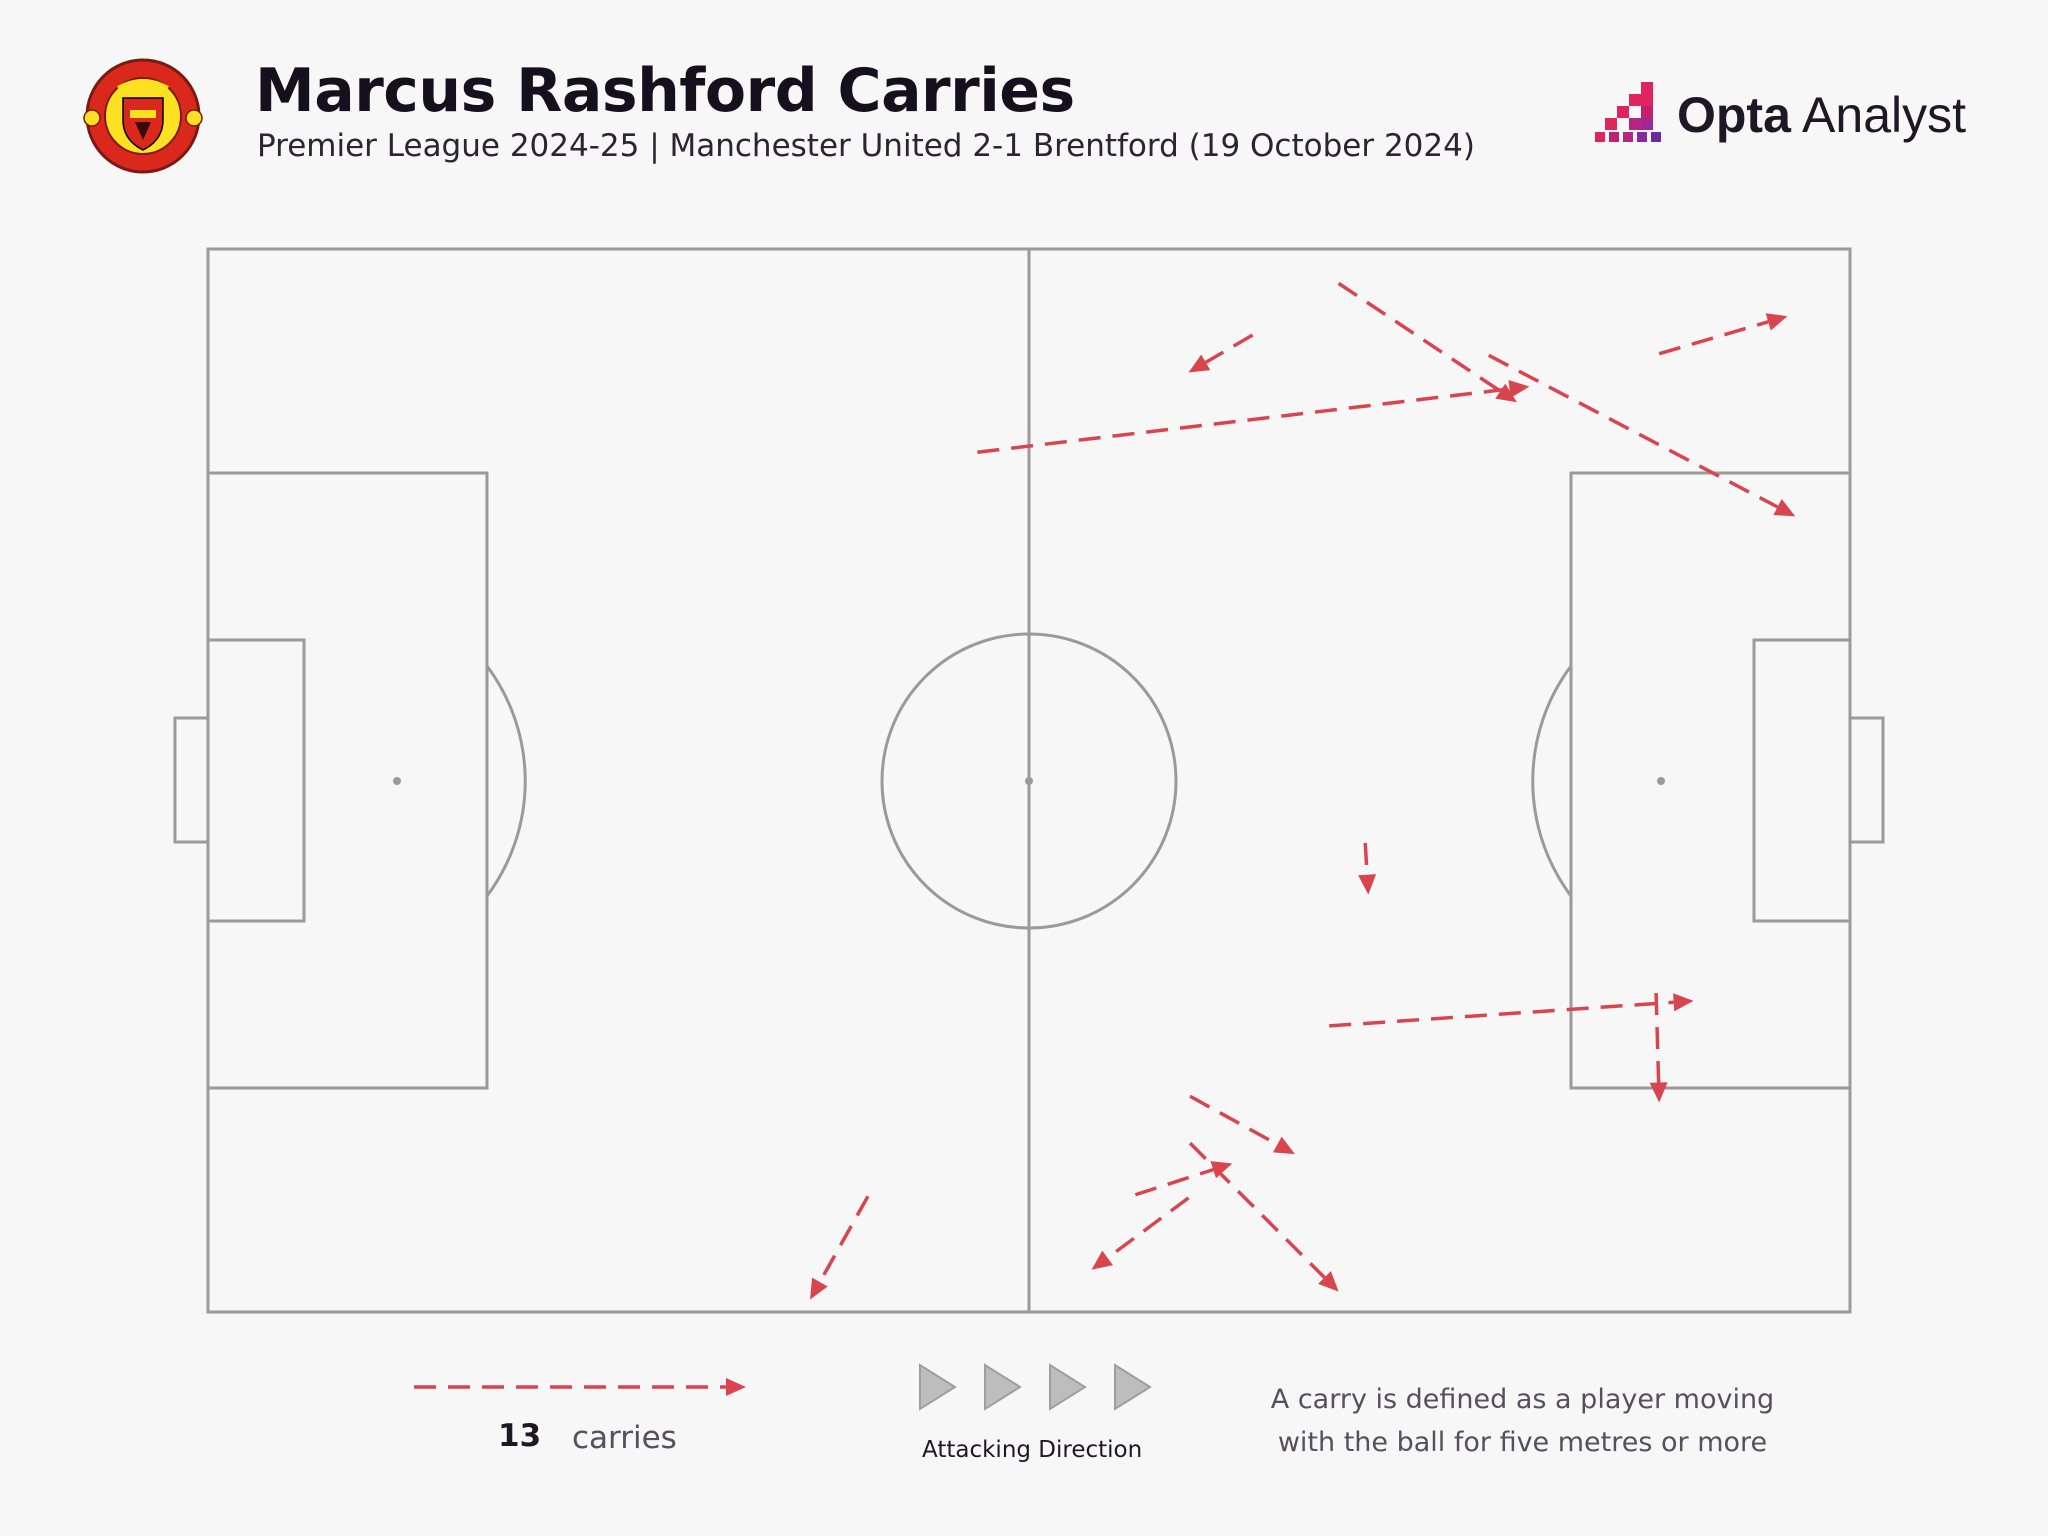  Describe the element at coordinates (347, 780) in the screenshot. I see `left-penalty-area` at that location.